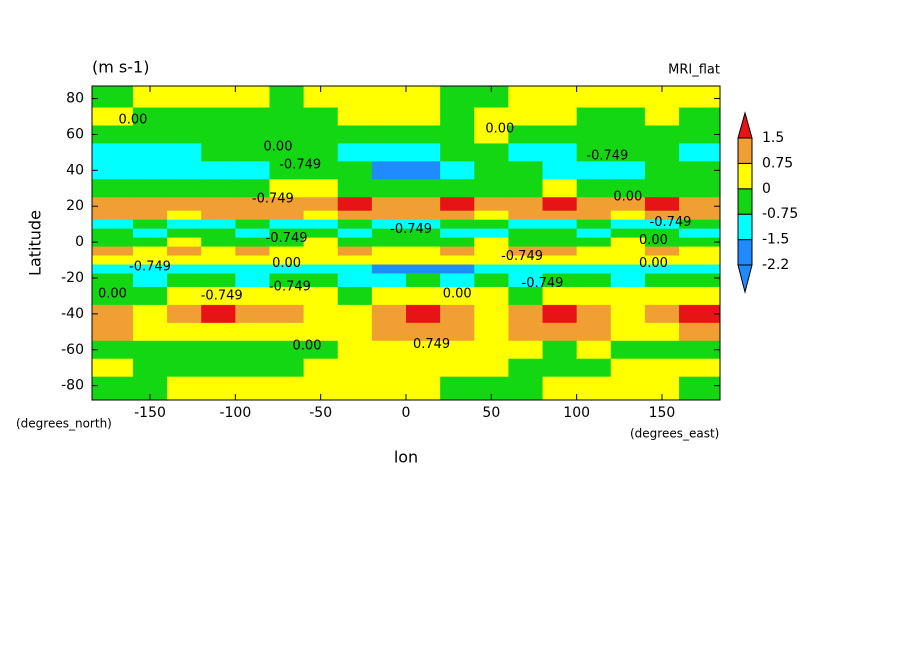  I want to click on x-units: (degrees_east), so click(674, 434).